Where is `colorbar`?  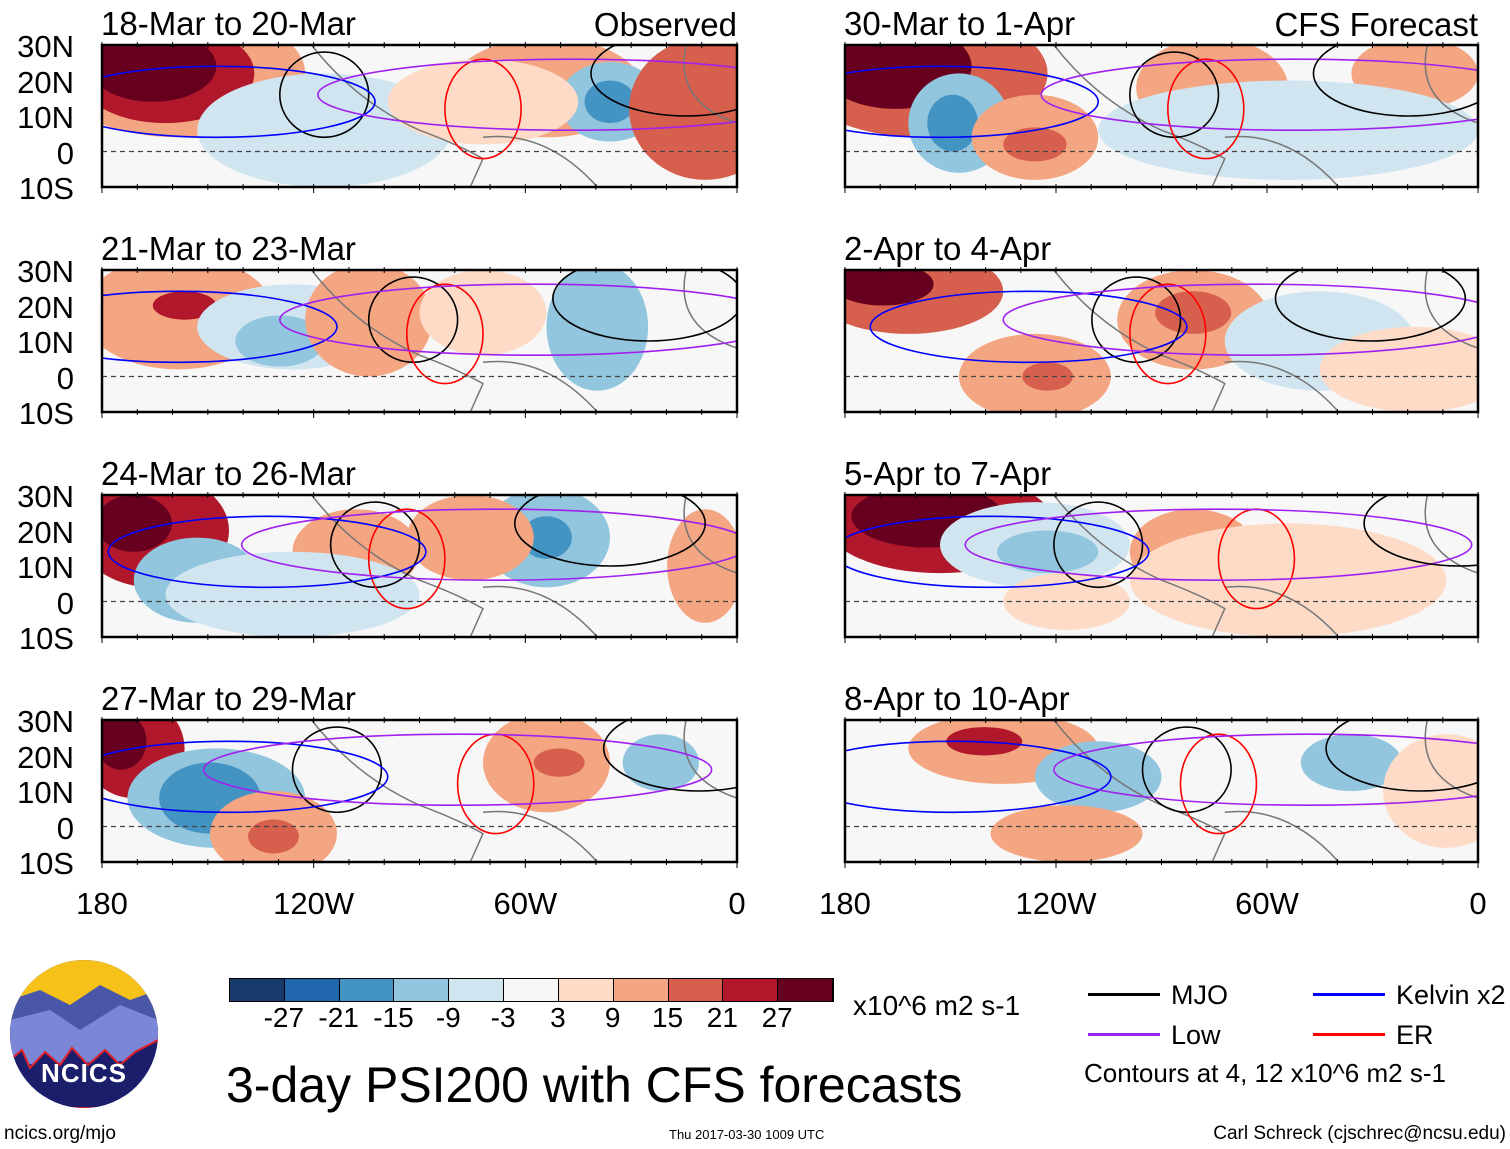 colorbar is located at coordinates (531, 990).